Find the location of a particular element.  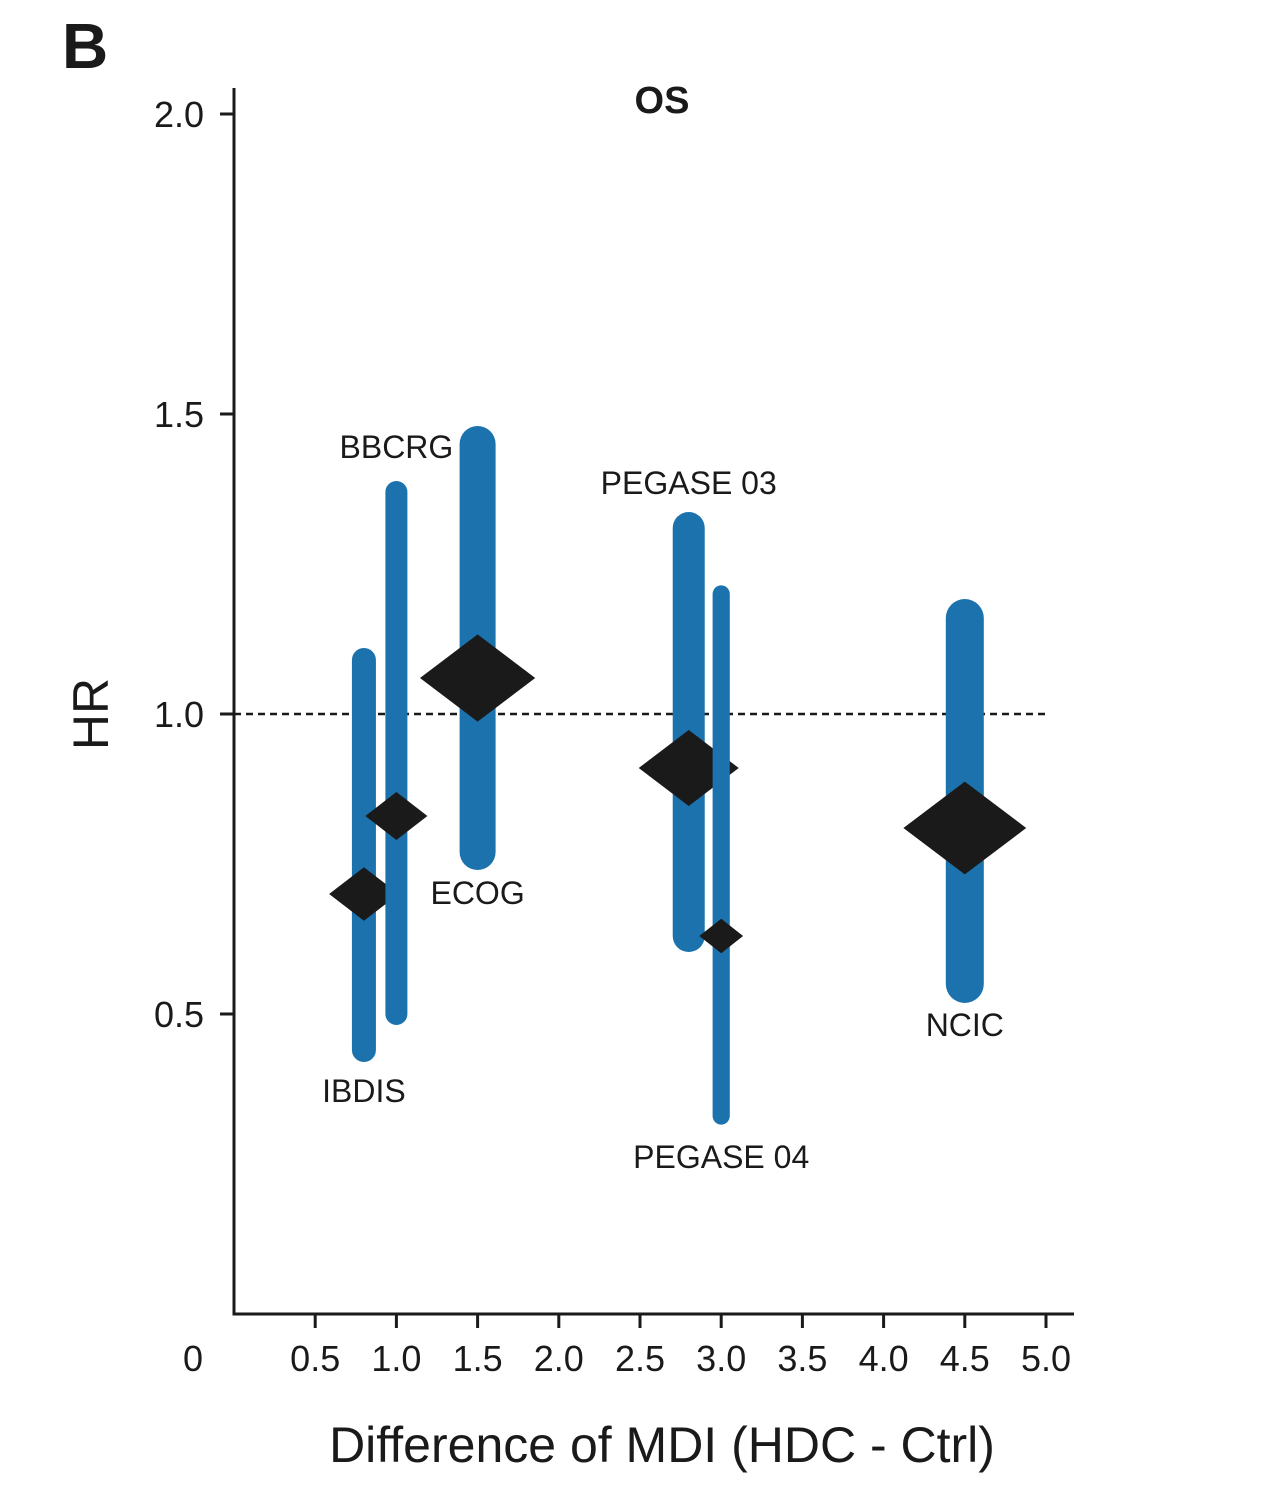

x-tick-label: 3.0 is located at coordinates (721, 1358).